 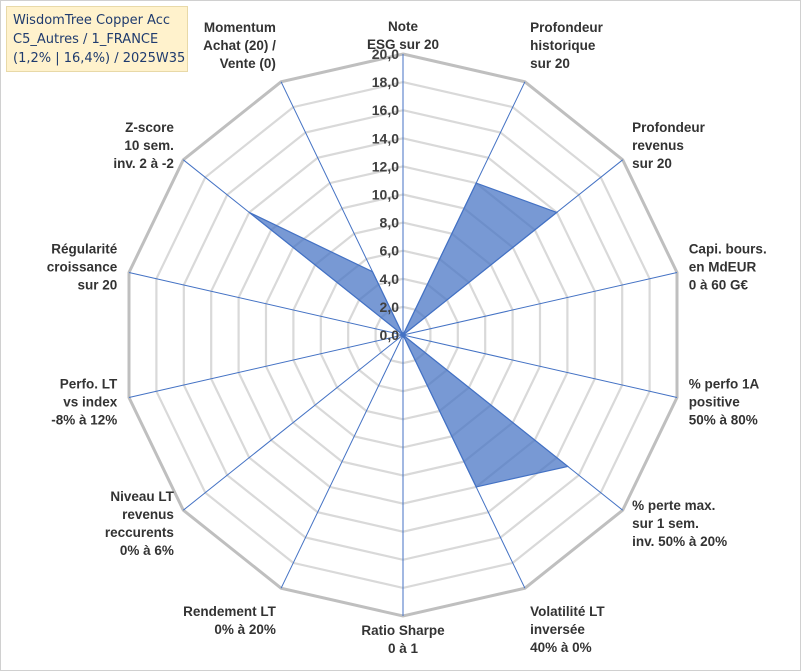 I want to click on axis-label: Z-score 10 sem. inv. 2 à -2, so click(x=143, y=145).